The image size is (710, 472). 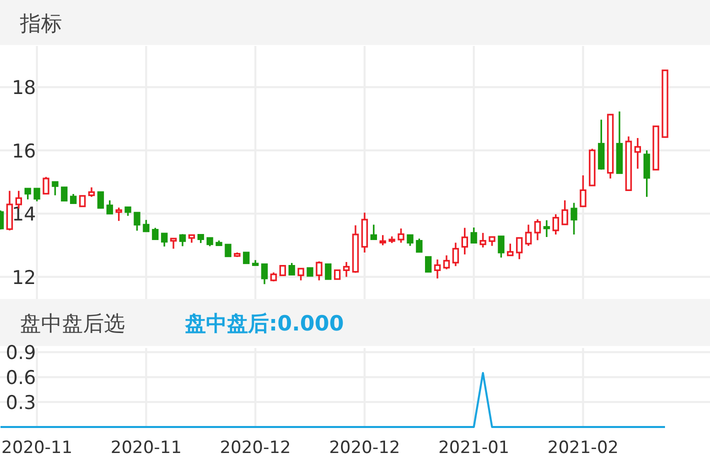 I want to click on chart-title: 指标, so click(x=40, y=24).